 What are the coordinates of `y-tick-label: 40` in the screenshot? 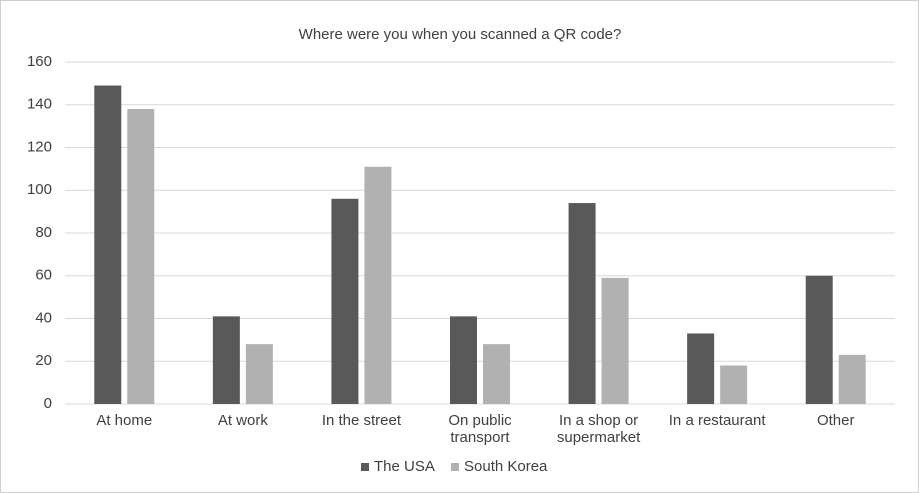 It's located at (43, 317).